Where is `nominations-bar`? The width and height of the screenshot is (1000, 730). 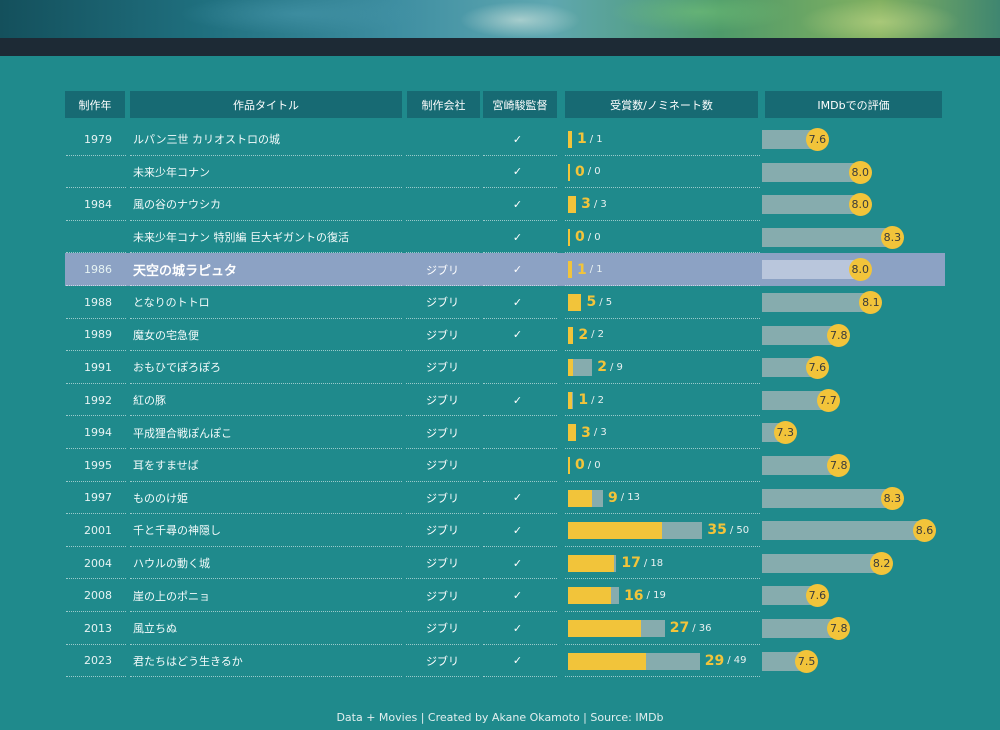
nominations-bar is located at coordinates (580, 368).